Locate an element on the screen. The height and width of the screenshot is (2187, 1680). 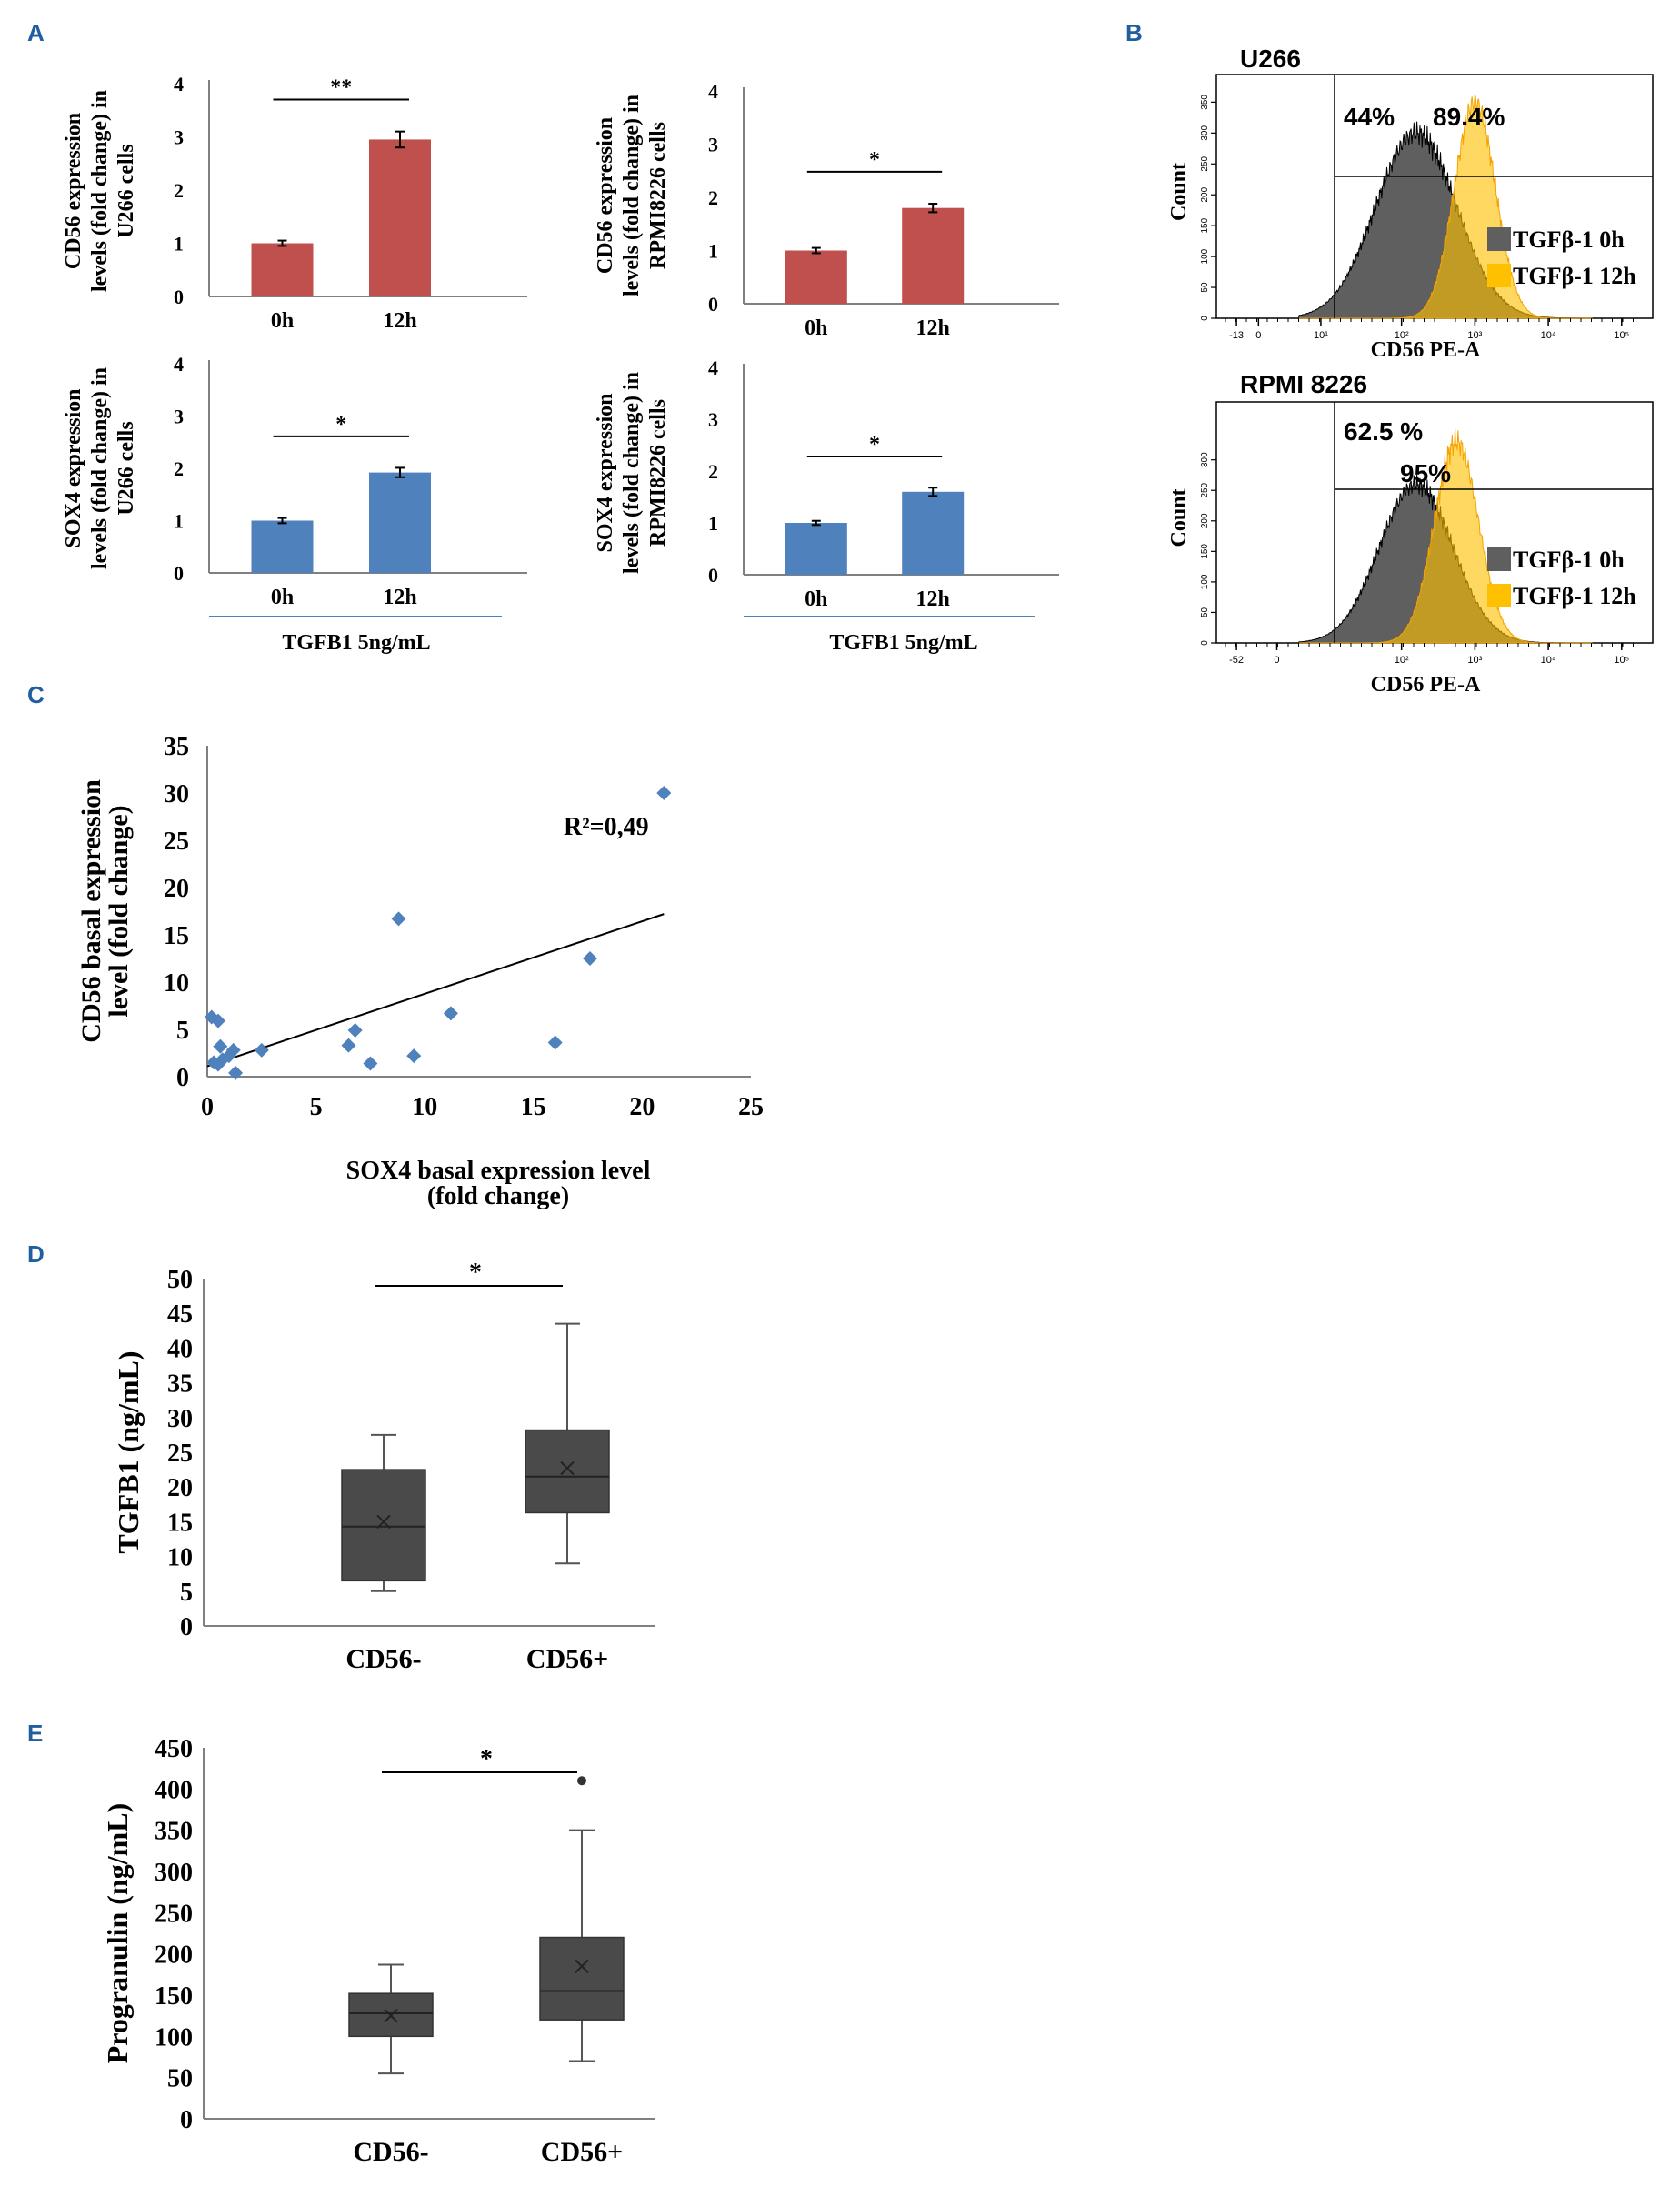
y-axis-label-line: levels (fold change) in is located at coordinates (632, 473).